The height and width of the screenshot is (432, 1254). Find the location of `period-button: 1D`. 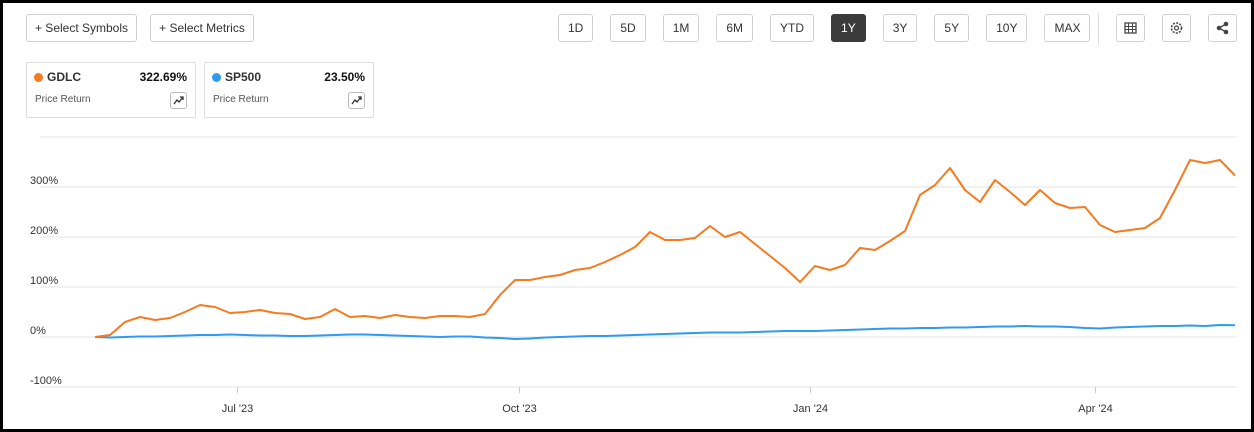

period-button: 1D is located at coordinates (576, 28).